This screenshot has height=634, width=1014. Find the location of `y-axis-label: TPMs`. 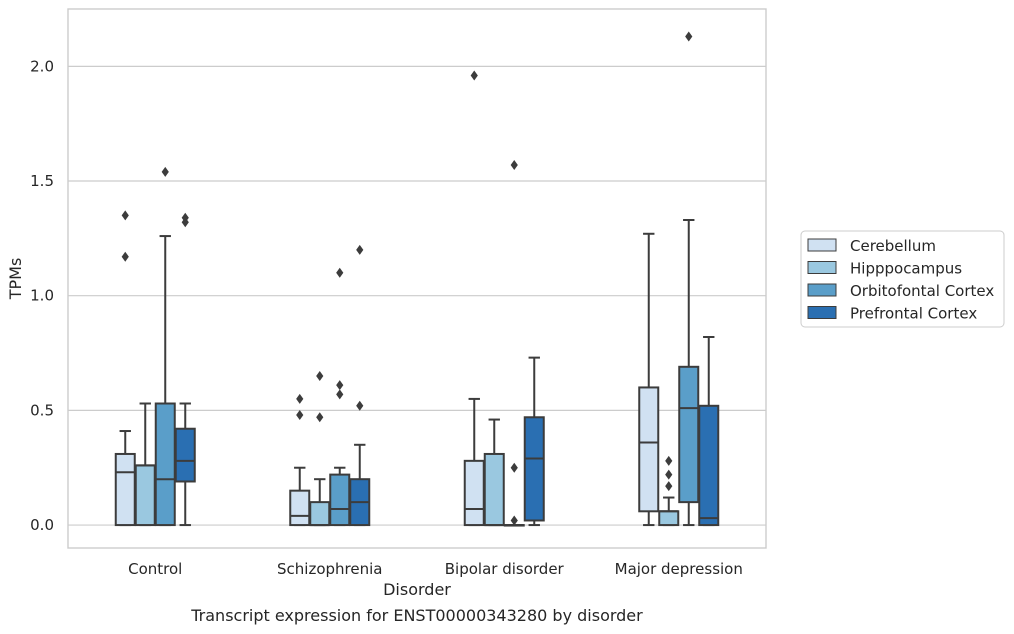

y-axis-label: TPMs is located at coordinates (15, 279).